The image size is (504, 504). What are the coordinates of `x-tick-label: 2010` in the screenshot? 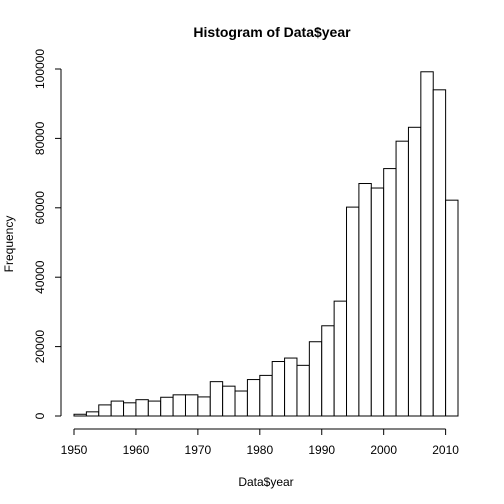 It's located at (445, 450).